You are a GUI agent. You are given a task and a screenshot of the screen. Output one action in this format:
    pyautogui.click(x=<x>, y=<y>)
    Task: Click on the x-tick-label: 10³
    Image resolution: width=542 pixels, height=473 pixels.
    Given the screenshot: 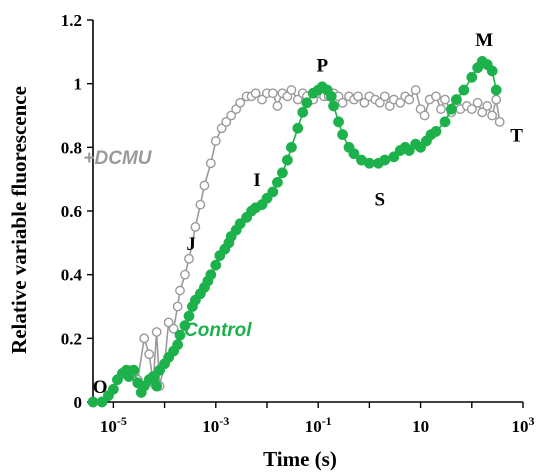 What is the action you would take?
    pyautogui.click(x=523, y=425)
    